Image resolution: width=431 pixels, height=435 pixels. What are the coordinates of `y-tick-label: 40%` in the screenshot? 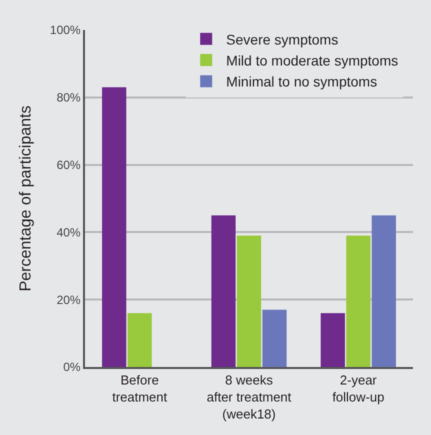 It's located at (68, 232).